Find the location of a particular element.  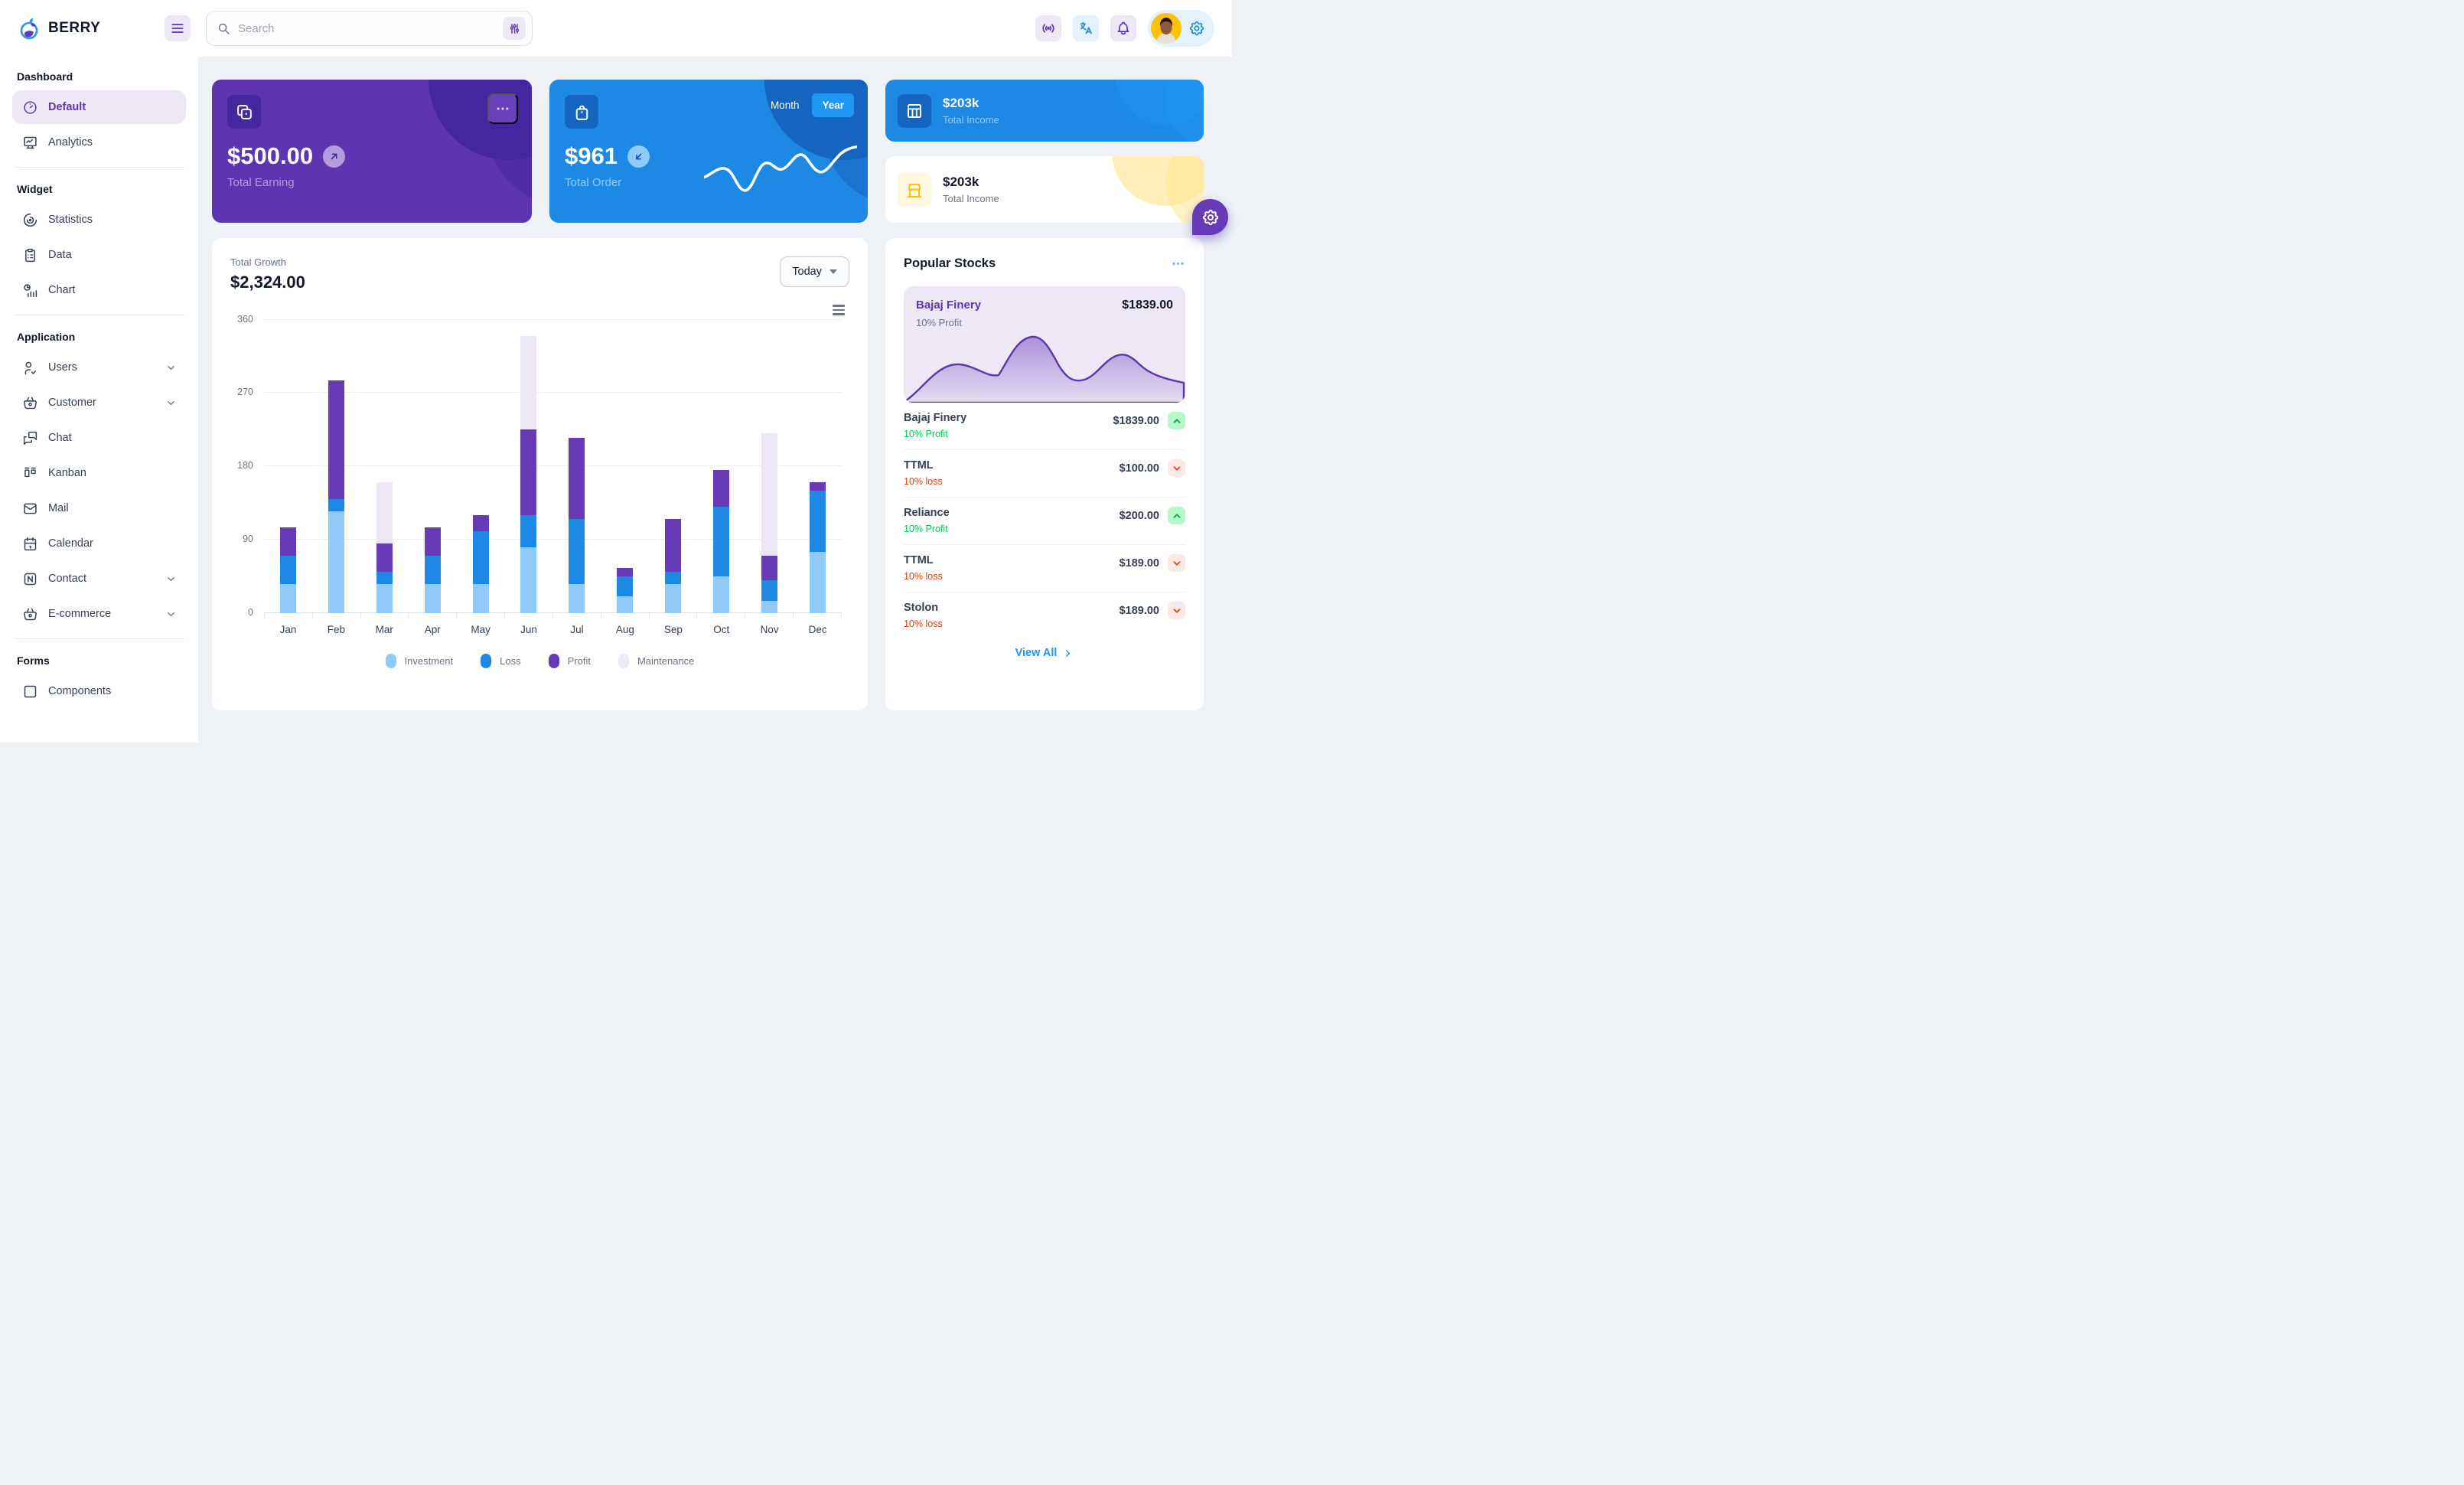

growth-range-select: Today is located at coordinates (815, 271).